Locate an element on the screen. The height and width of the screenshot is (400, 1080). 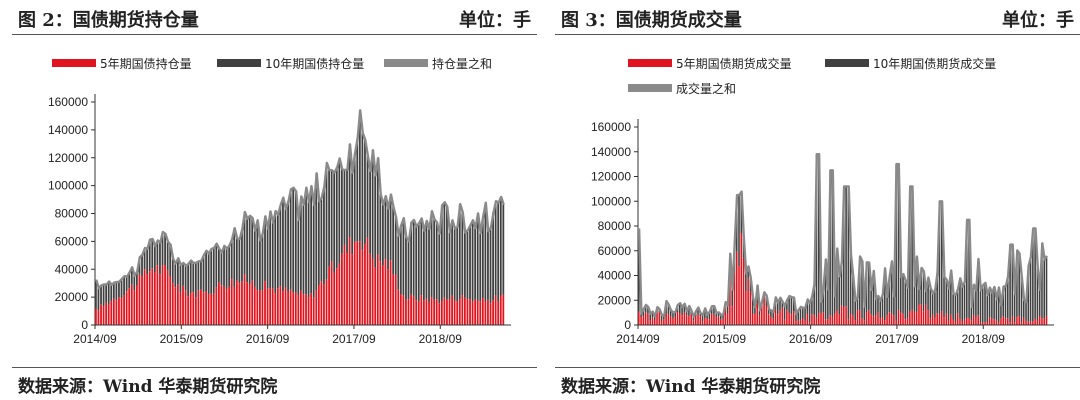
source-note: 数据来源：Wind 华泰期货研究院 is located at coordinates (148, 387).